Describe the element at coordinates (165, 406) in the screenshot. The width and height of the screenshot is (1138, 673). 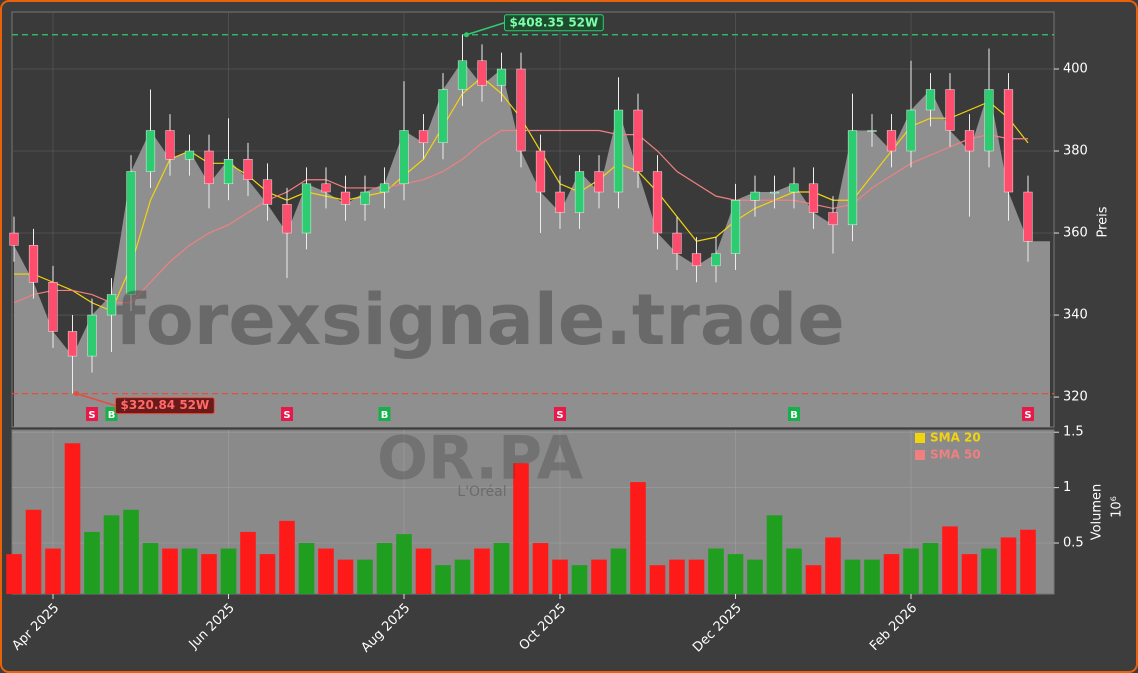
I see `annotation-box` at that location.